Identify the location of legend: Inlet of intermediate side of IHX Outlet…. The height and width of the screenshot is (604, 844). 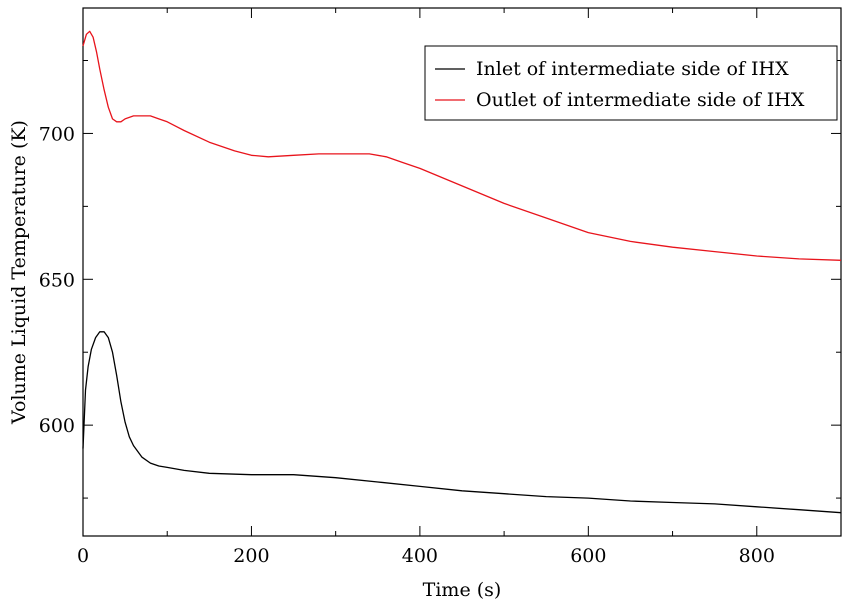
(631, 83).